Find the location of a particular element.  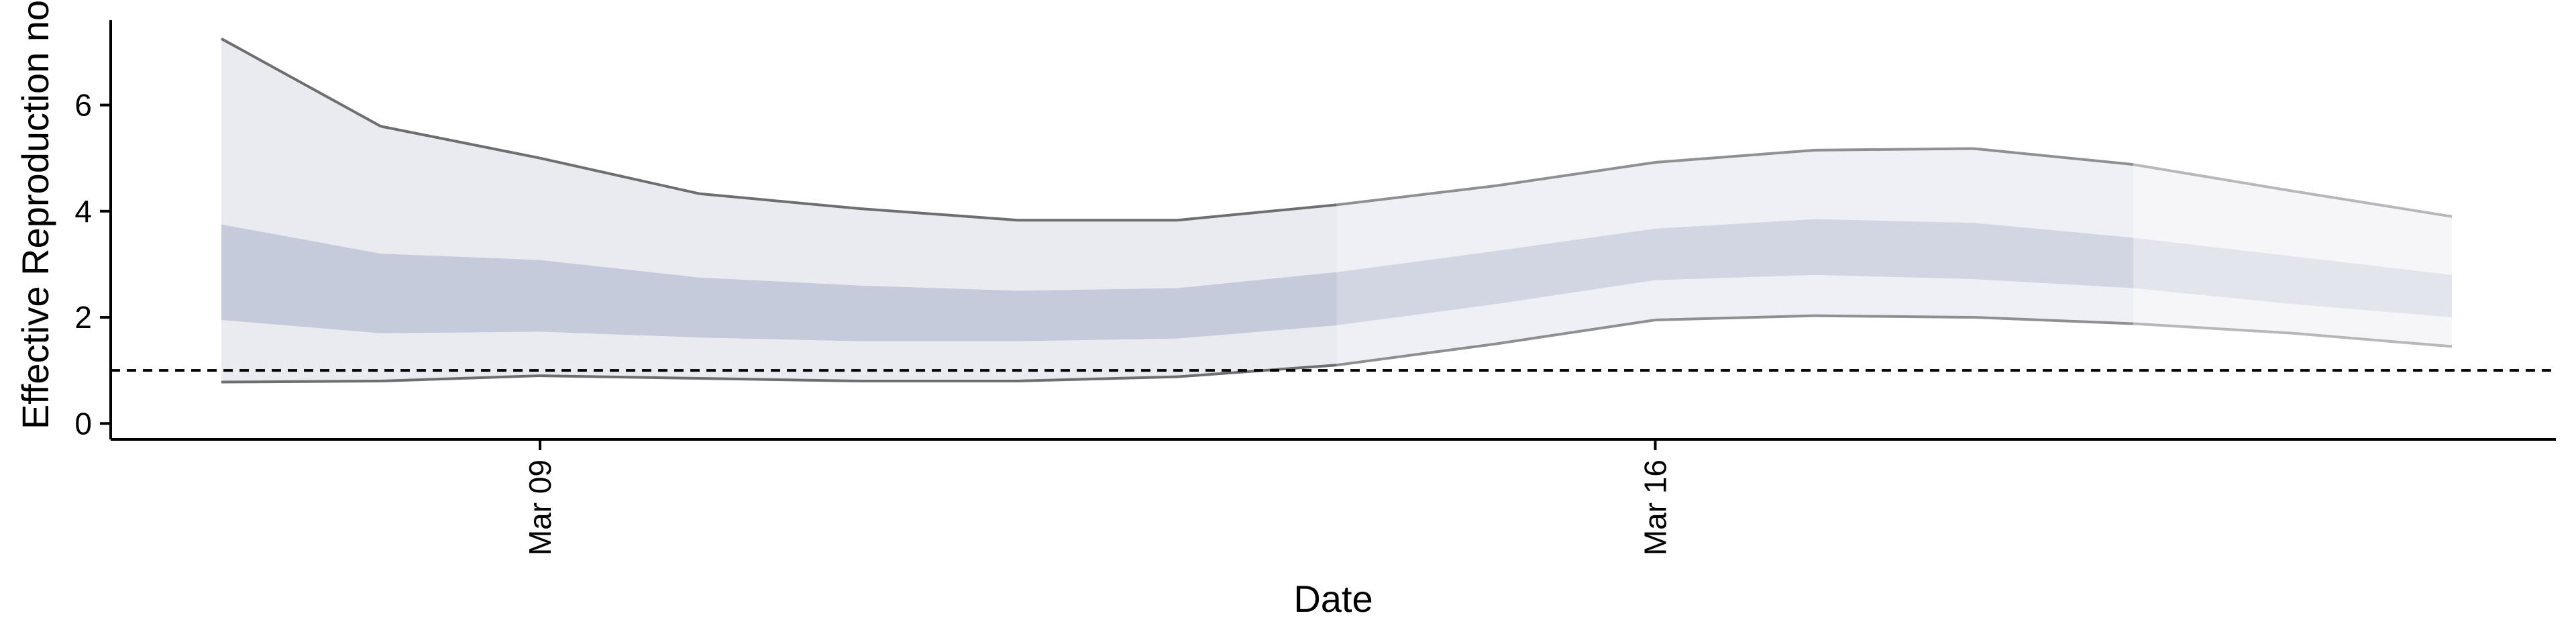

x-axis-ticks: Mar 09 Mar 16 is located at coordinates (1098, 497).